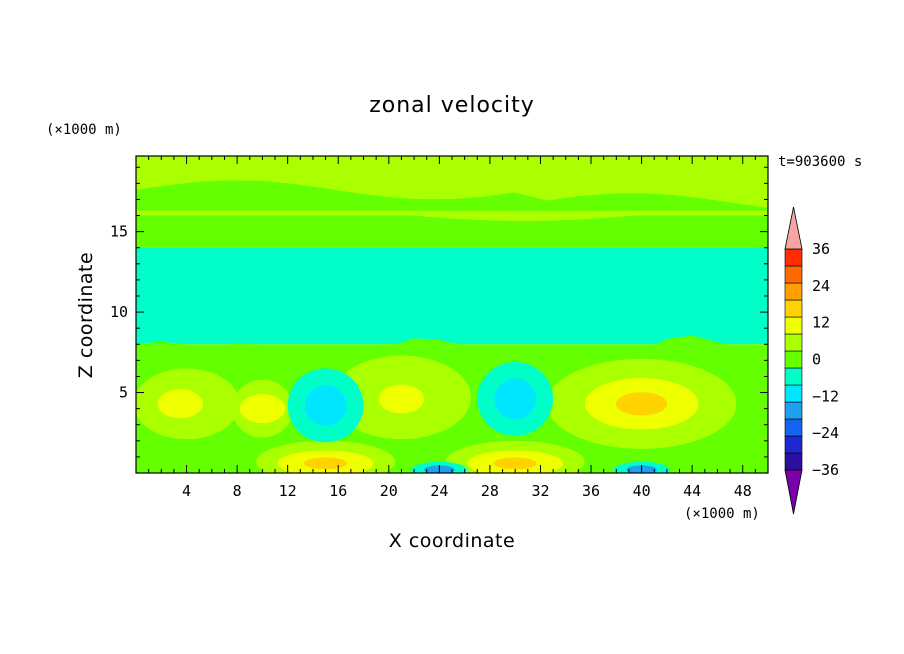 The image size is (904, 654). Describe the element at coordinates (439, 491) in the screenshot. I see `x-tick-label-5: 24` at that location.